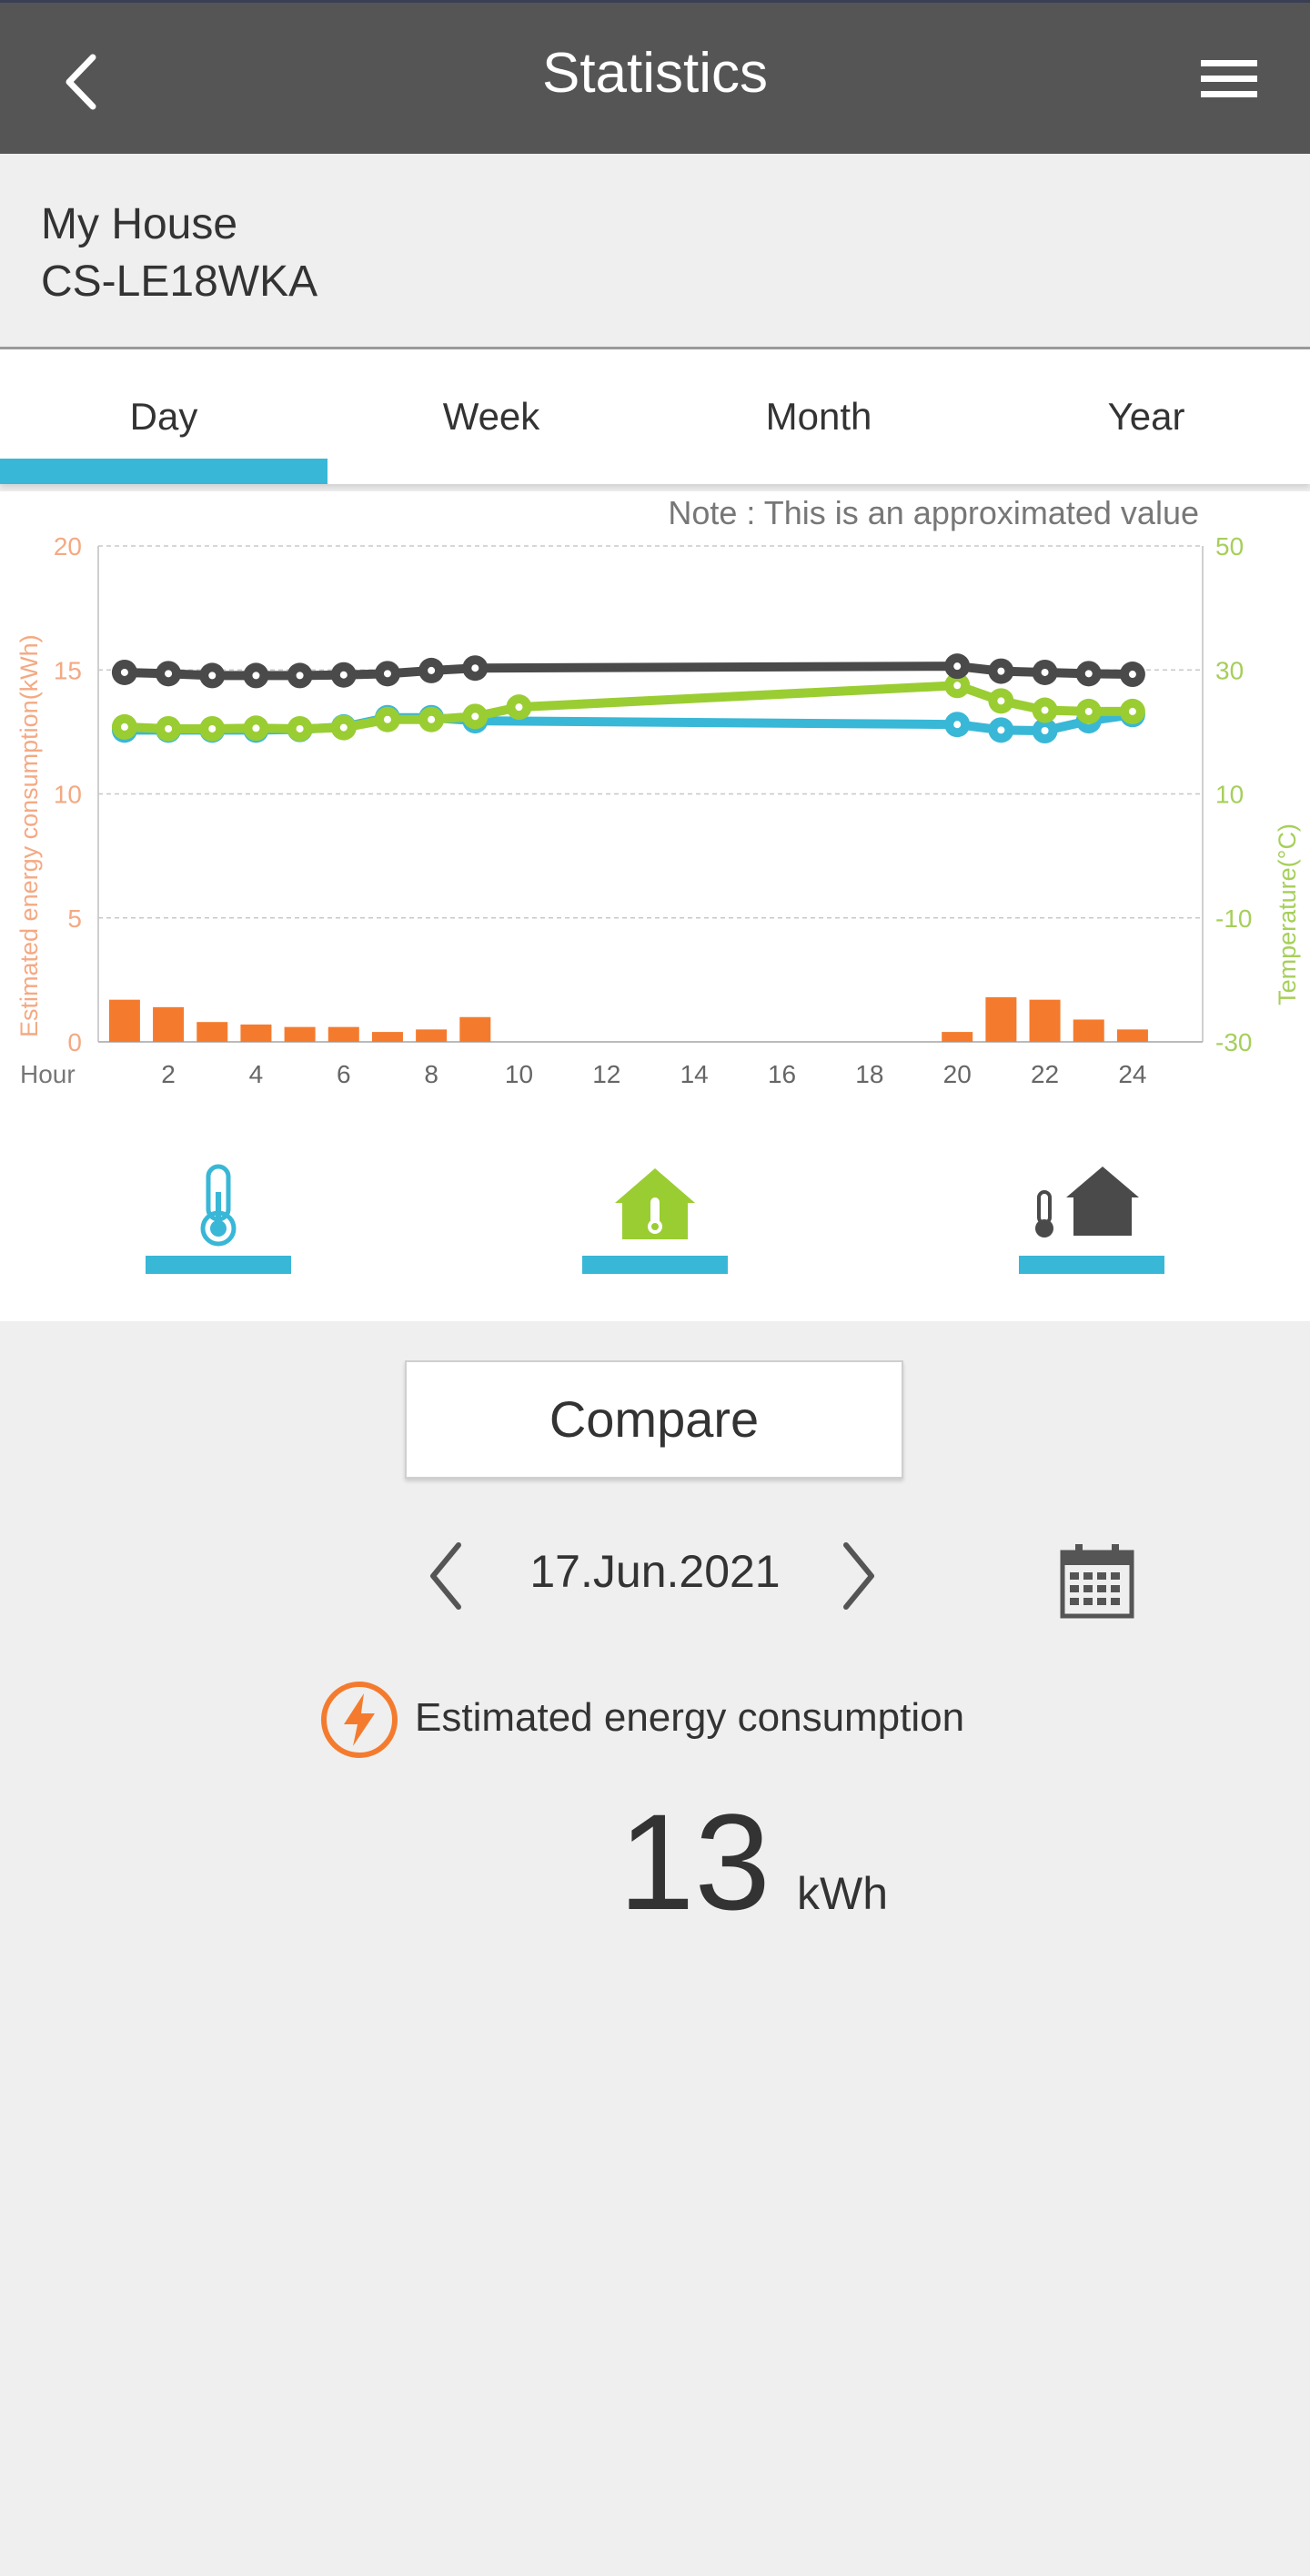 This screenshot has width=1310, height=2576. I want to click on energy-value: 13, so click(695, 1862).